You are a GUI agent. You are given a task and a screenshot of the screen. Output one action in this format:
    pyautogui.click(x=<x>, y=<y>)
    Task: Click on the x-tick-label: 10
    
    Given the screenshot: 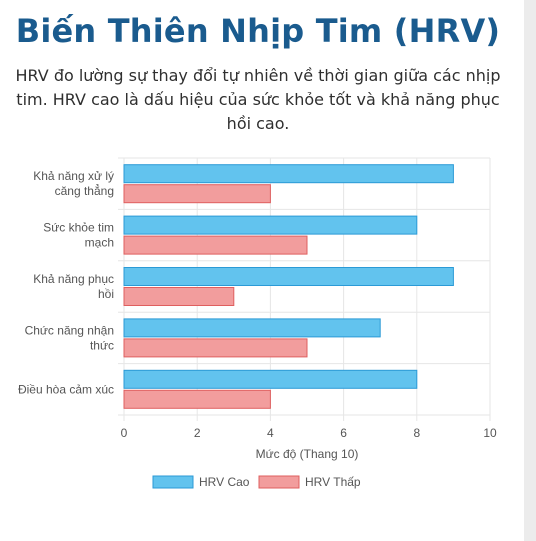 What is the action you would take?
    pyautogui.click(x=490, y=433)
    